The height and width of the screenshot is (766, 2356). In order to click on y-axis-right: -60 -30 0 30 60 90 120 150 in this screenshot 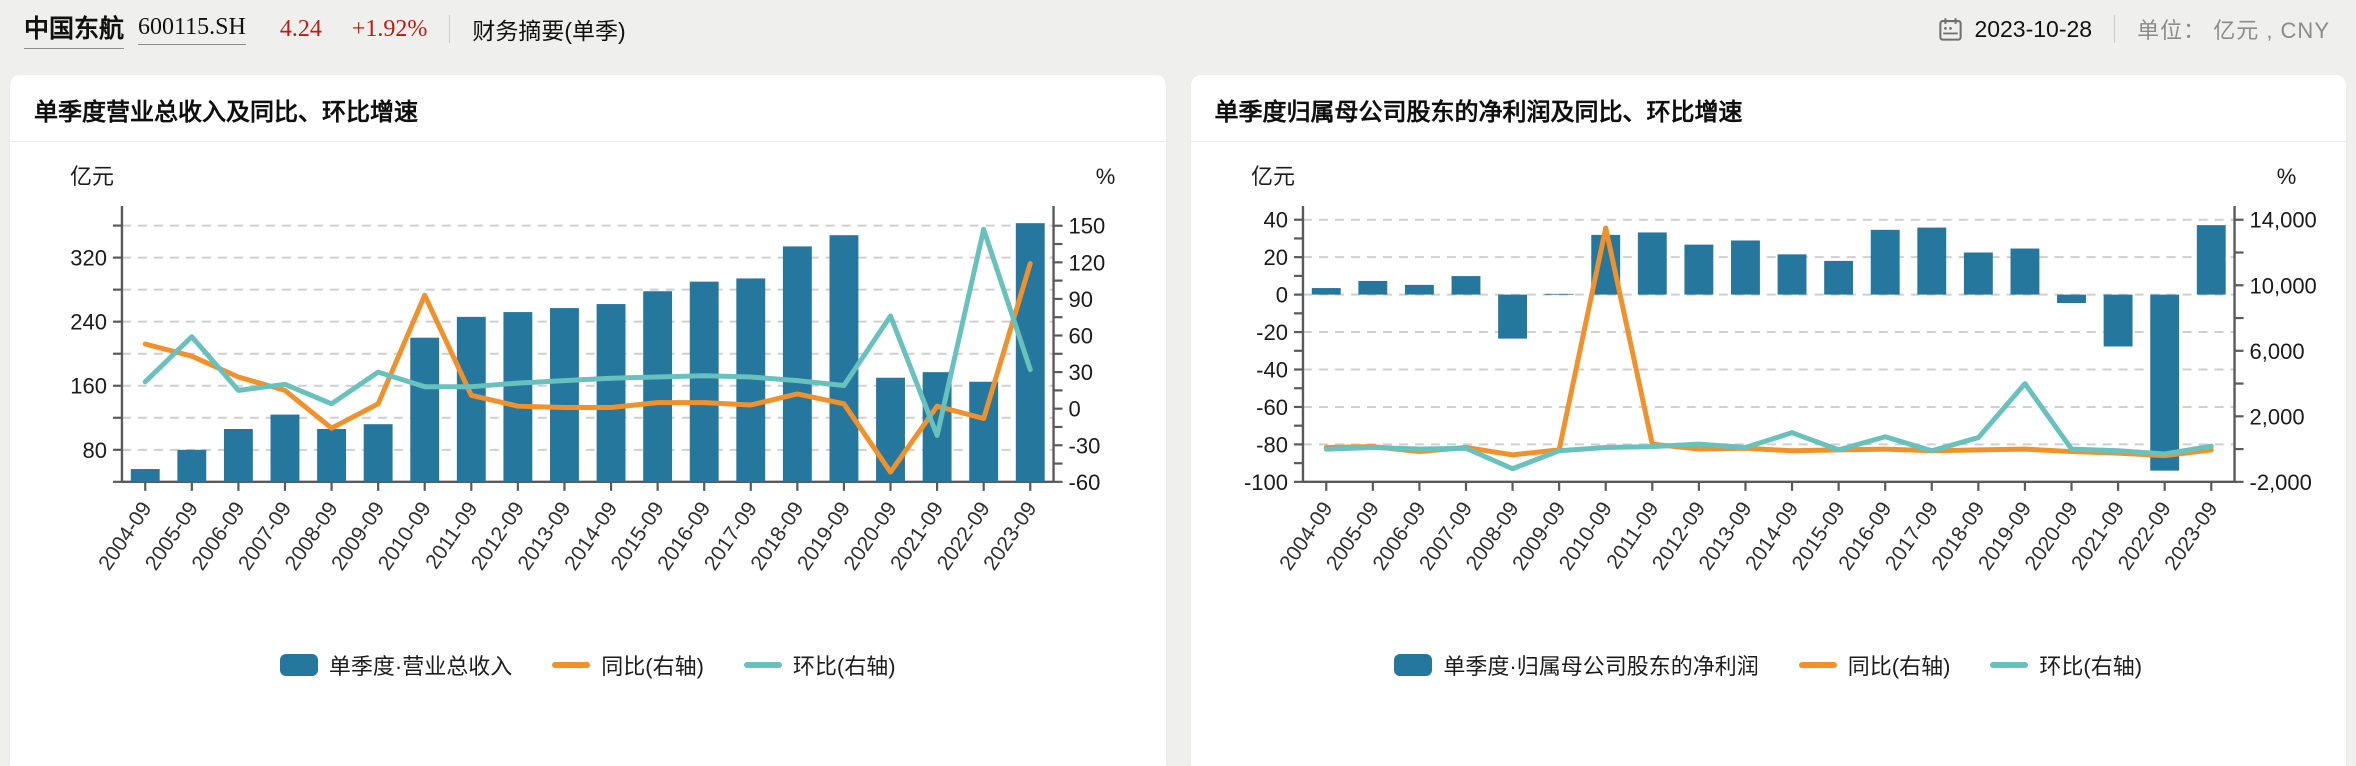, I will do `click(1079, 354)`.